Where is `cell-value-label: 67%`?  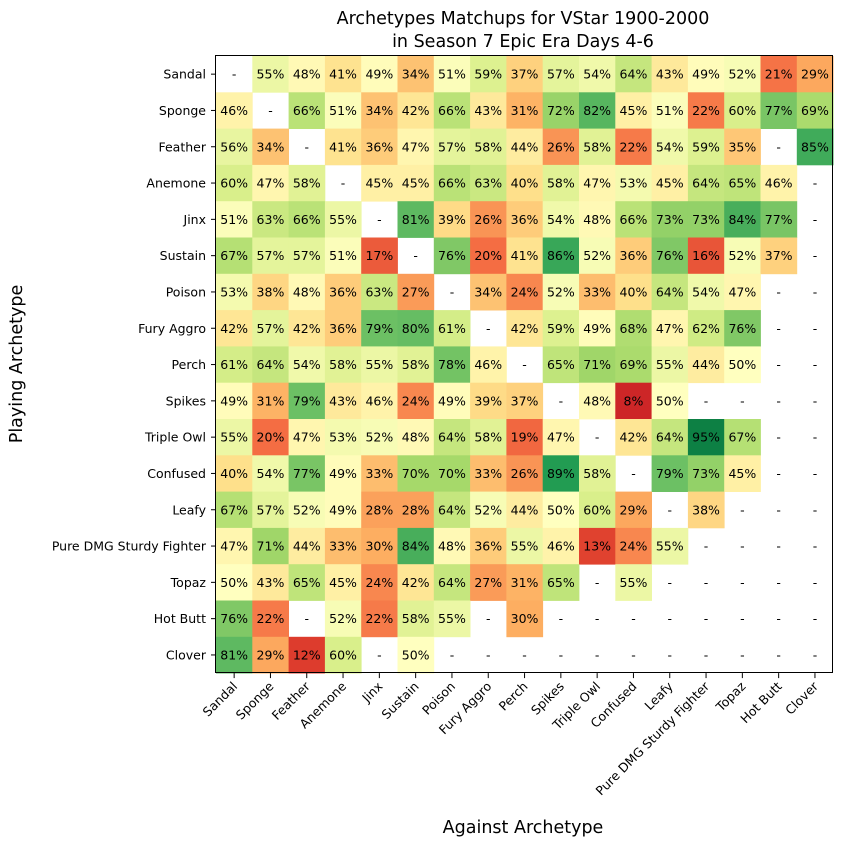
cell-value-label: 67% is located at coordinates (234, 255).